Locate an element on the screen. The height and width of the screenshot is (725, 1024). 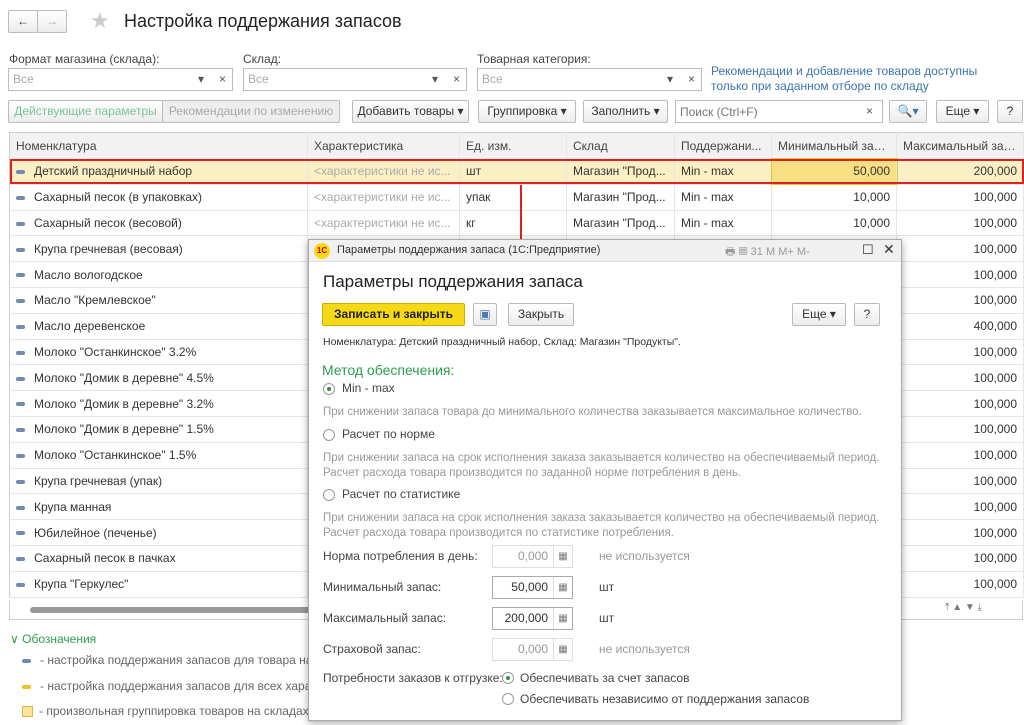
category-label: Товарная категория: is located at coordinates (534, 59).